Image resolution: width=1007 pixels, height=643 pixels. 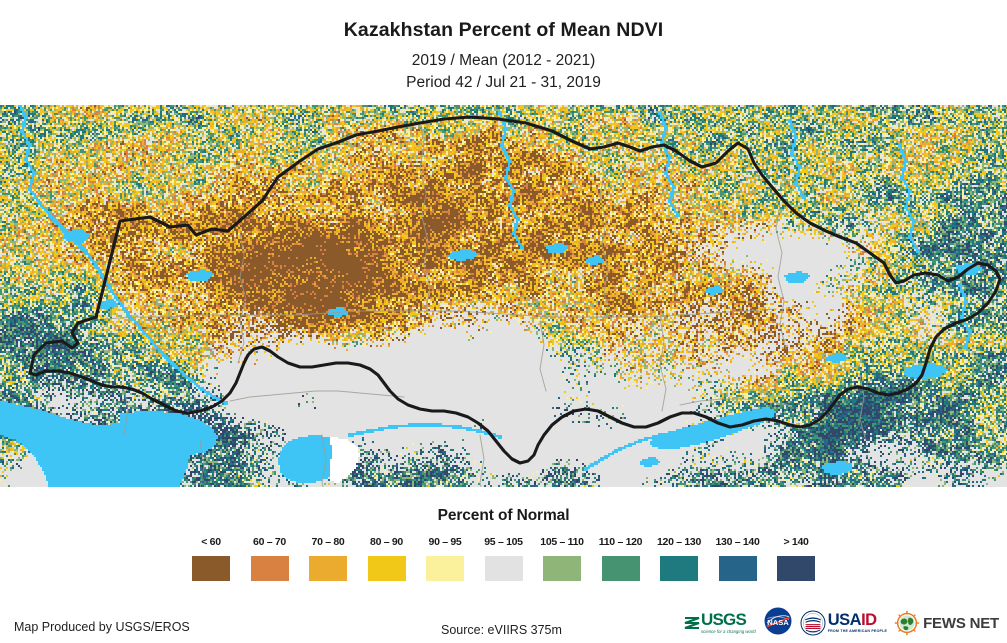 What do you see at coordinates (503, 61) in the screenshot?
I see `subtitle-period-mean: 2019 / Mean (2012 - 2021)` at bounding box center [503, 61].